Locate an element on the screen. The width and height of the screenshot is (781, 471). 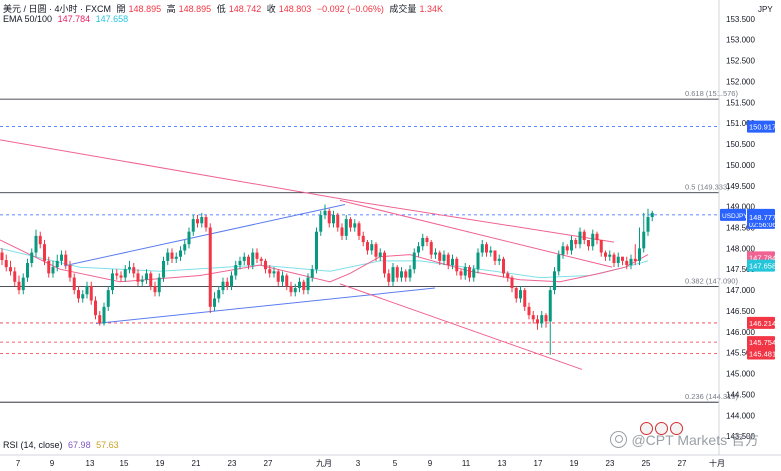
price-tag-text: 150.917 is located at coordinates (762, 127).